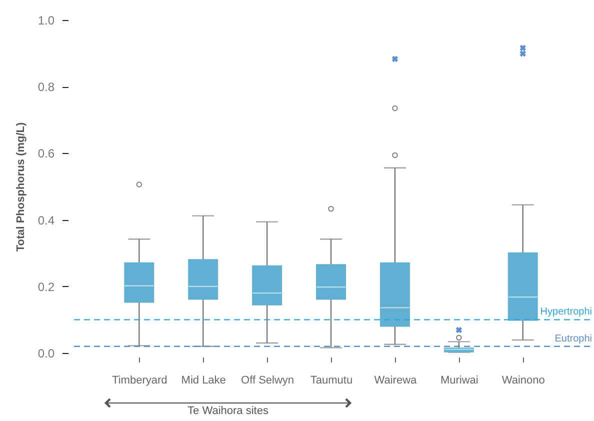 Image resolution: width=594 pixels, height=421 pixels. What do you see at coordinates (46, 220) in the screenshot?
I see `y-tick-label: 0.4` at bounding box center [46, 220].